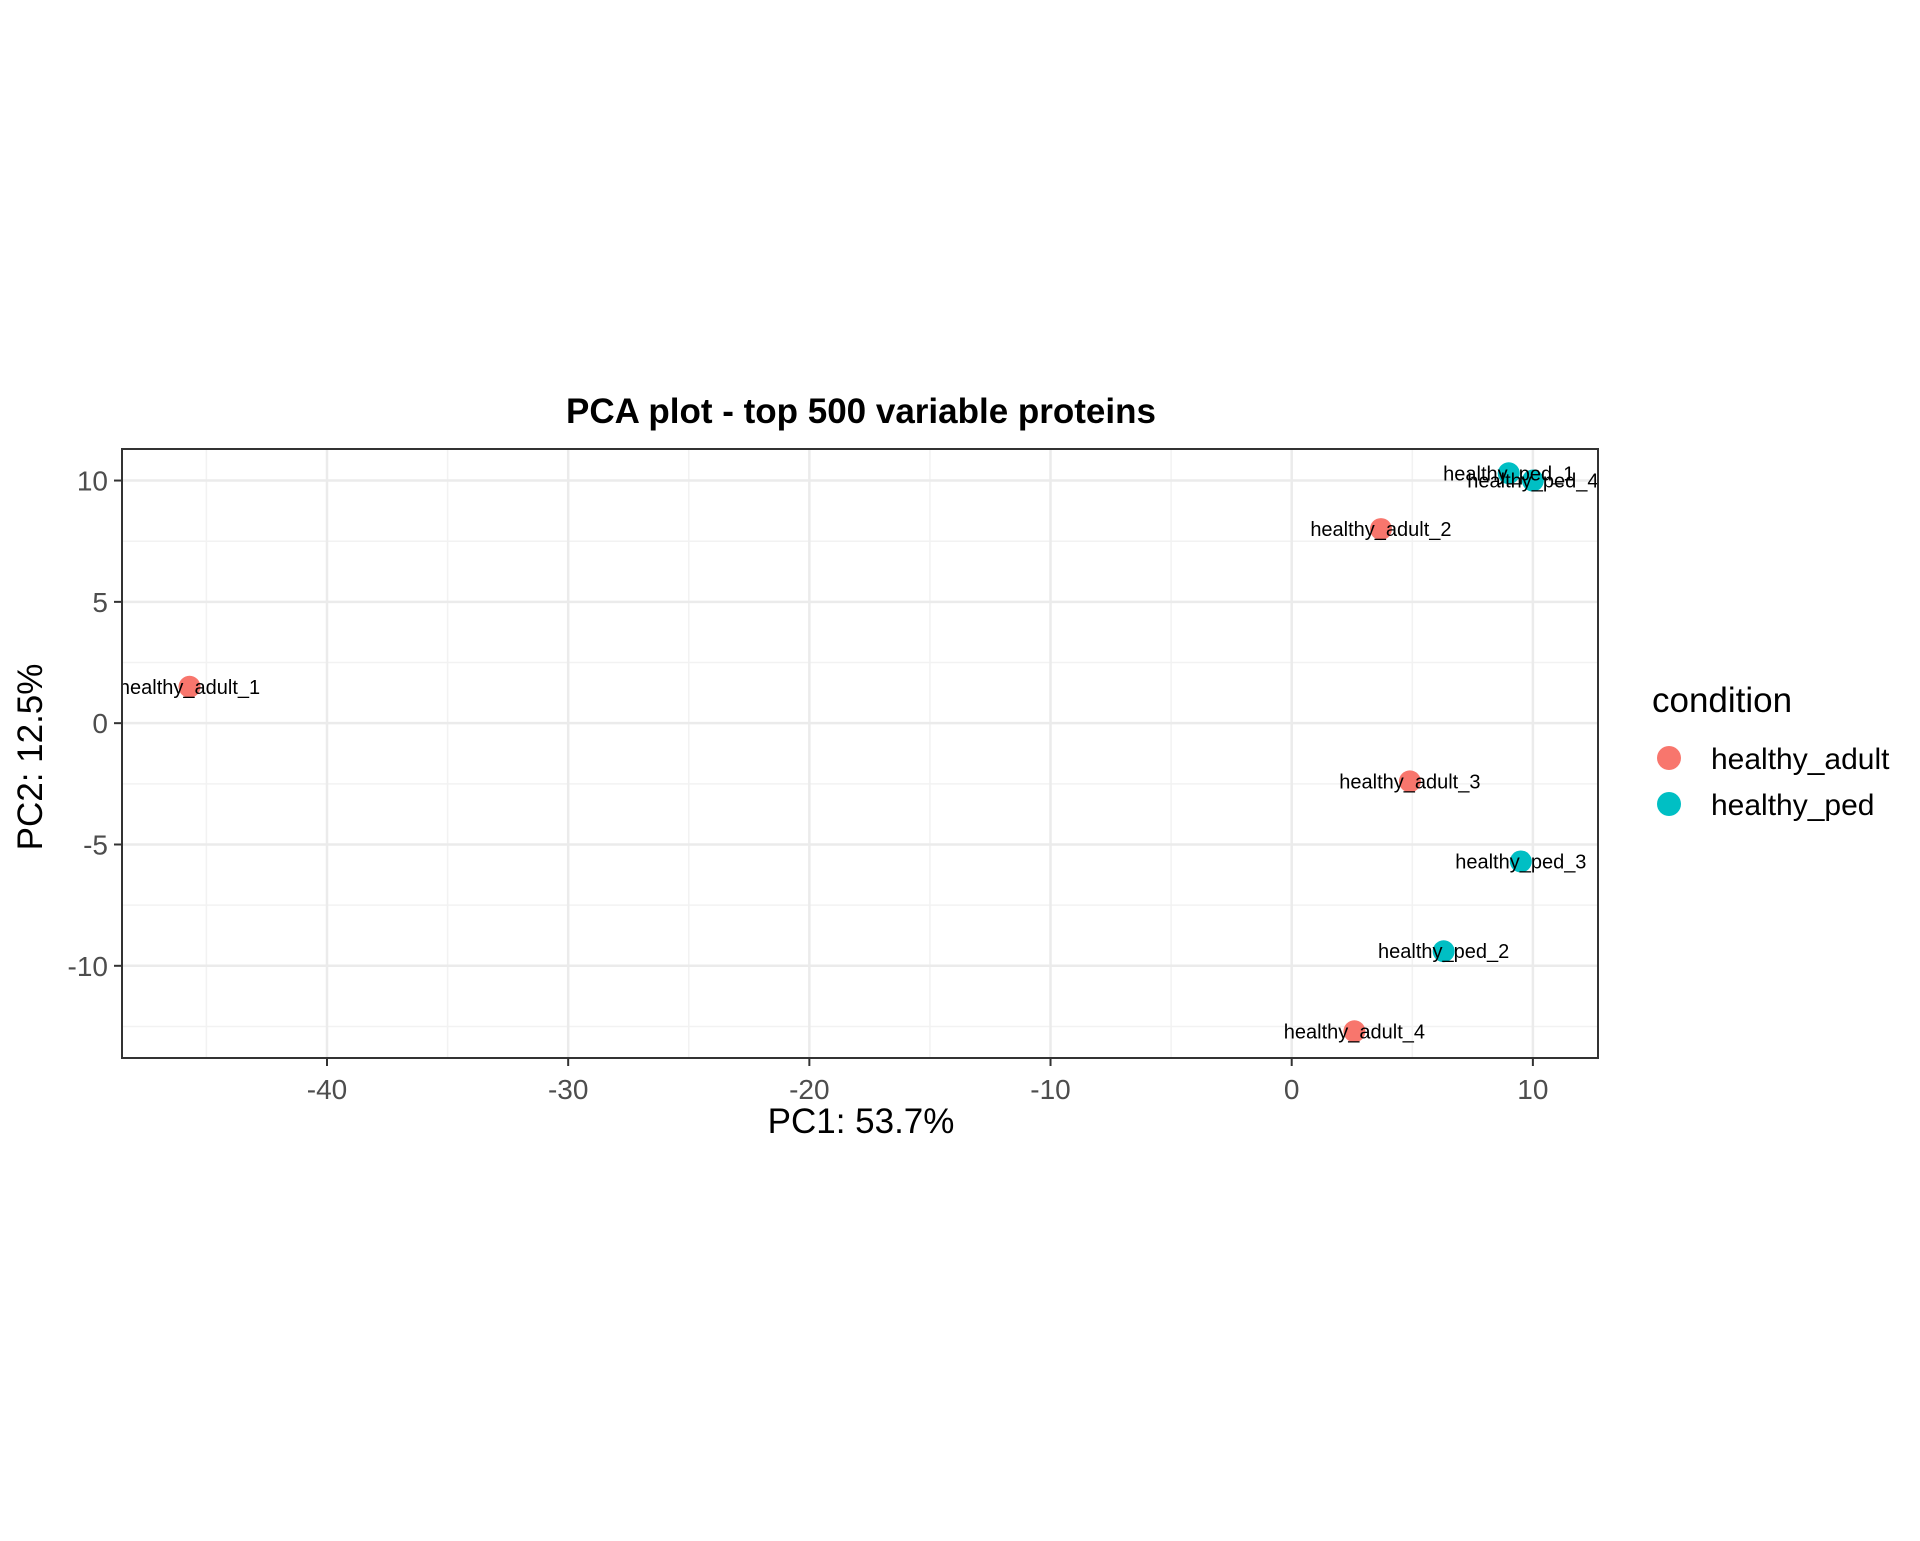  Describe the element at coordinates (861, 1121) in the screenshot. I see `x-axis-label: PC1: 53.7%` at that location.